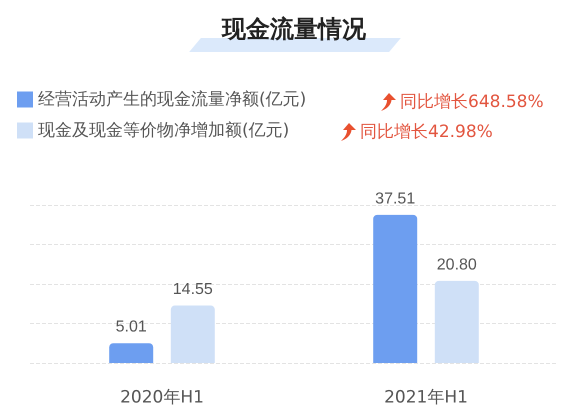  Describe the element at coordinates (456, 265) in the screenshot. I see `data-label: 20.80` at that location.